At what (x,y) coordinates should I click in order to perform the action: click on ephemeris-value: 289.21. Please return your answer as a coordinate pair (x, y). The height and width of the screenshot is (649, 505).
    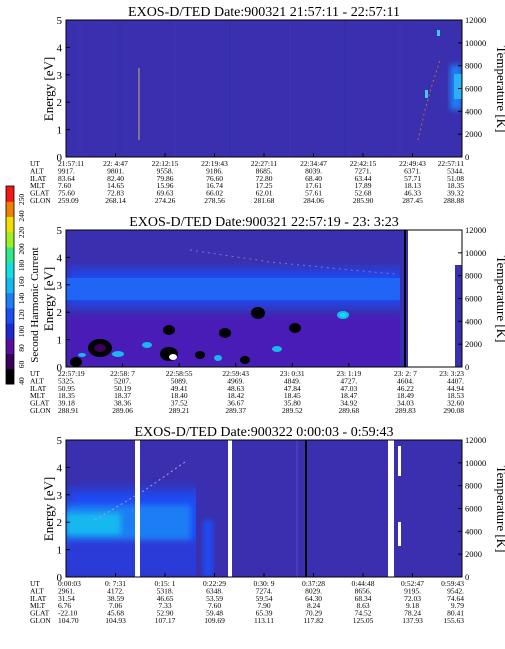
    Looking at the image, I should click on (179, 410).